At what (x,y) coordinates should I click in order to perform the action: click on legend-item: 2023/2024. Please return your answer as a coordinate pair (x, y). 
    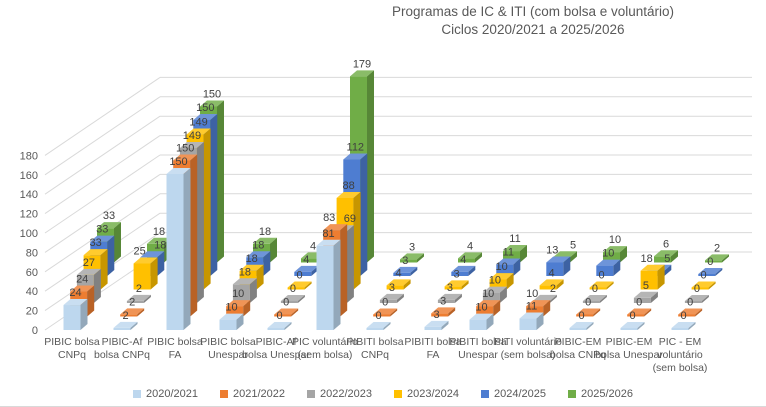
    Looking at the image, I should click on (426, 394).